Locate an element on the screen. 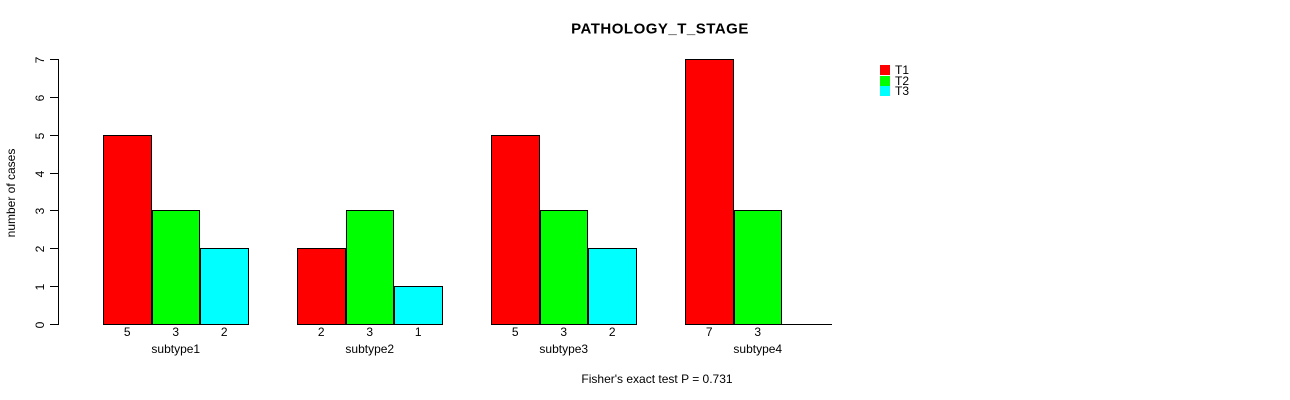 This screenshot has width=1290, height=400. bar-value-label: 7 is located at coordinates (709, 332).